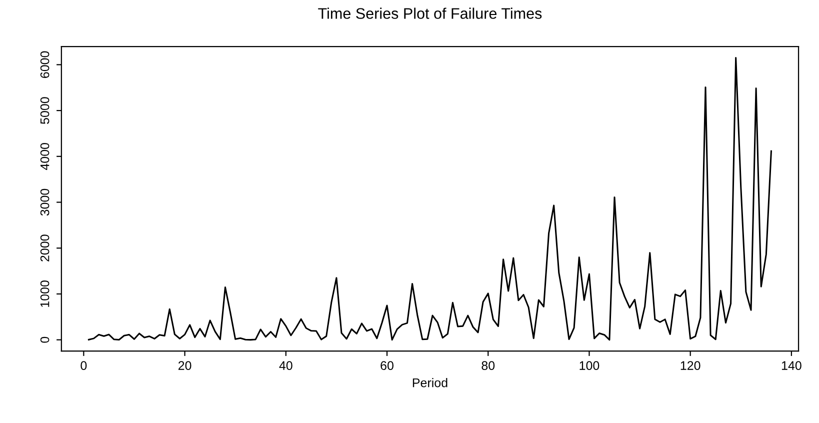 Image resolution: width=819 pixels, height=423 pixels. What do you see at coordinates (45, 248) in the screenshot?
I see `y-tick-label: 2000` at bounding box center [45, 248].